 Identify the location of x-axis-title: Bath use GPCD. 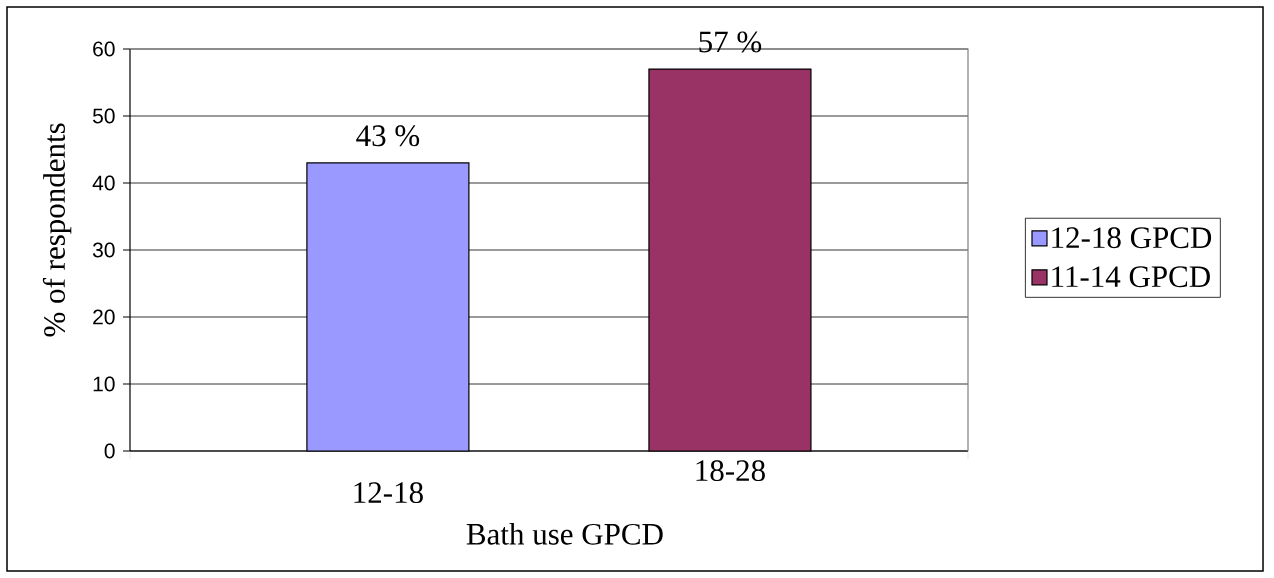
(564, 533).